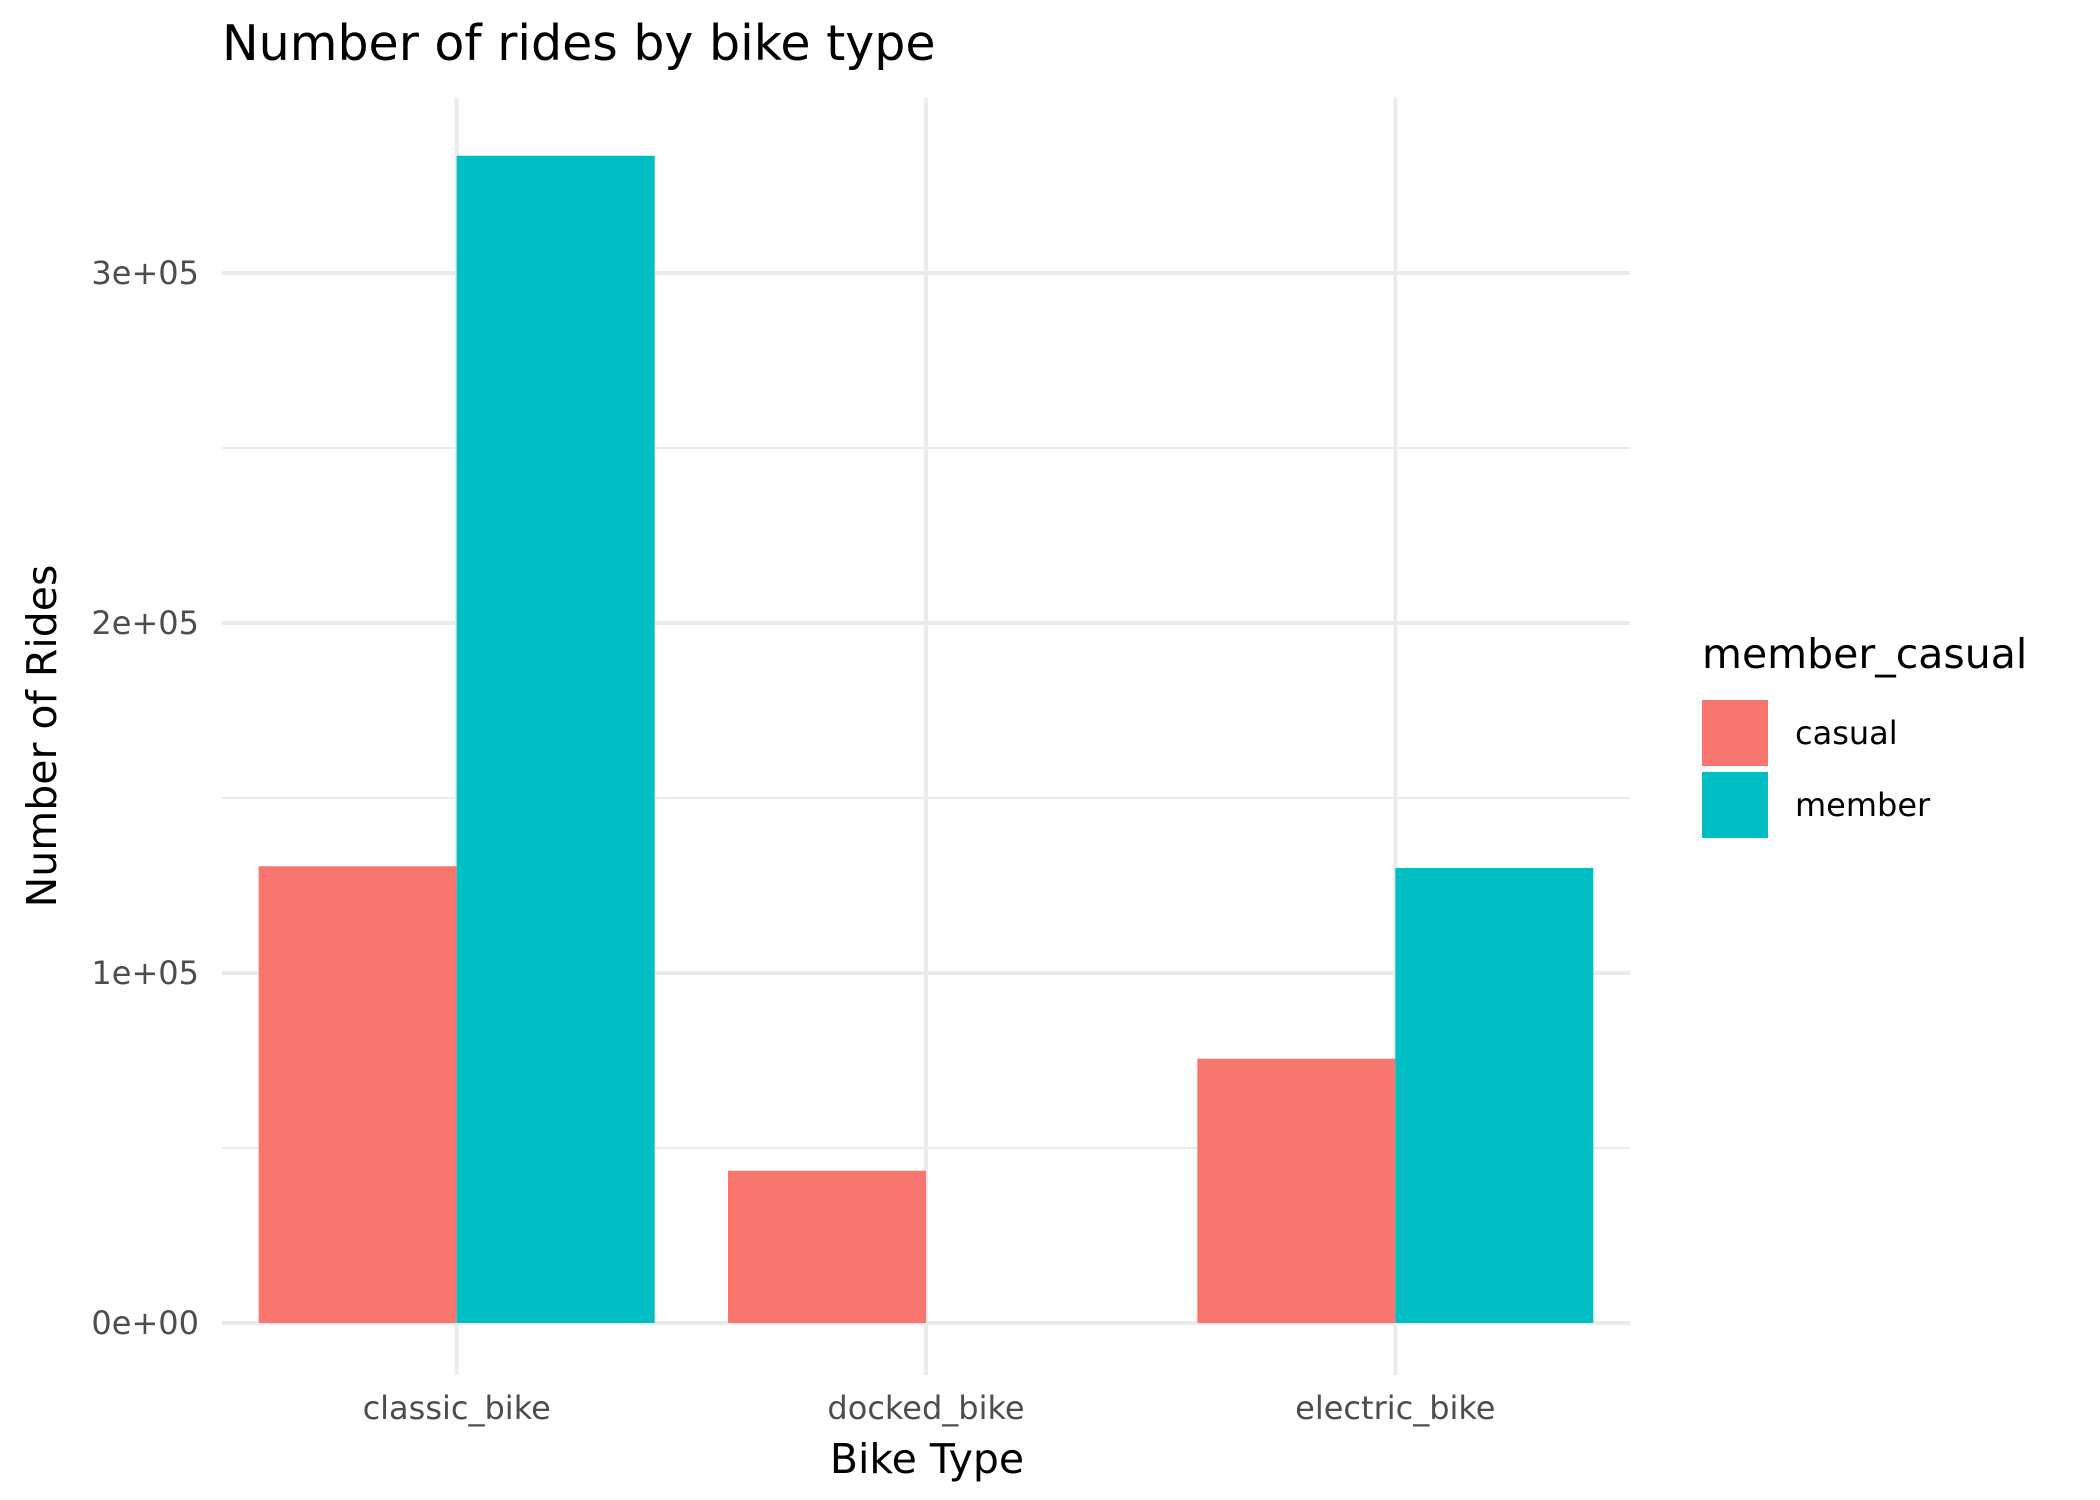  What do you see at coordinates (555, 739) in the screenshot?
I see `bar-member-classic_bike` at bounding box center [555, 739].